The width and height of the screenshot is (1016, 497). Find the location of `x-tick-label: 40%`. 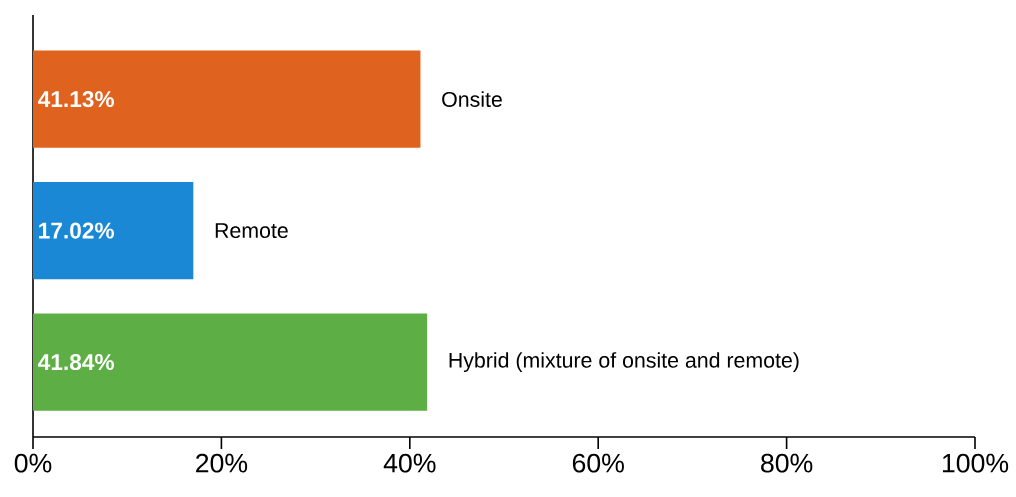

x-tick-label: 40% is located at coordinates (409, 463).